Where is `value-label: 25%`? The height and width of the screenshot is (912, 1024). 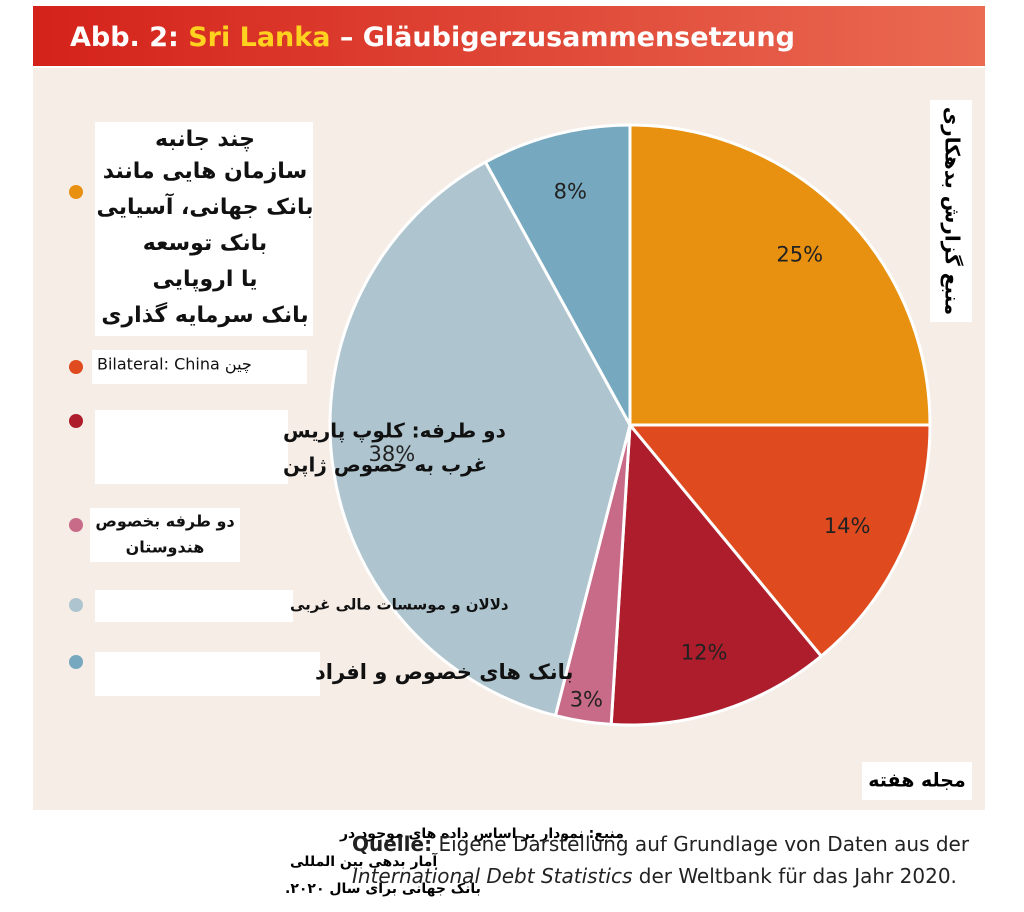
value-label: 25% is located at coordinates (799, 254).